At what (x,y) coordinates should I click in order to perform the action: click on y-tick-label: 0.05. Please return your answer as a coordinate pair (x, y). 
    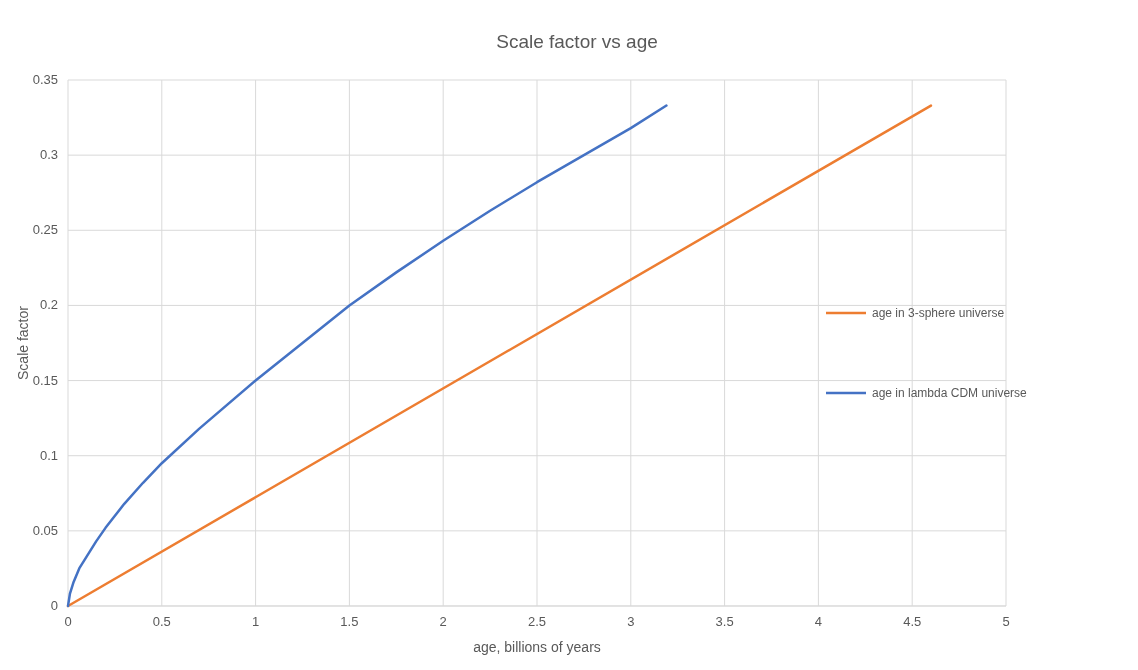
    Looking at the image, I should click on (45, 530).